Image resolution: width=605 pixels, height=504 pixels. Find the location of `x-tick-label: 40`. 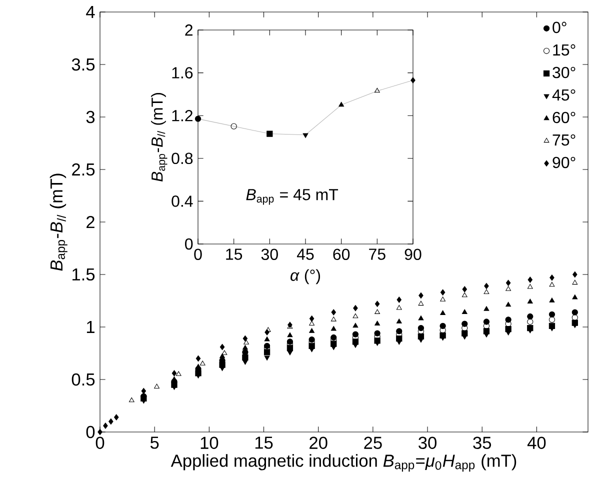

x-tick-label: 40 is located at coordinates (536, 442).